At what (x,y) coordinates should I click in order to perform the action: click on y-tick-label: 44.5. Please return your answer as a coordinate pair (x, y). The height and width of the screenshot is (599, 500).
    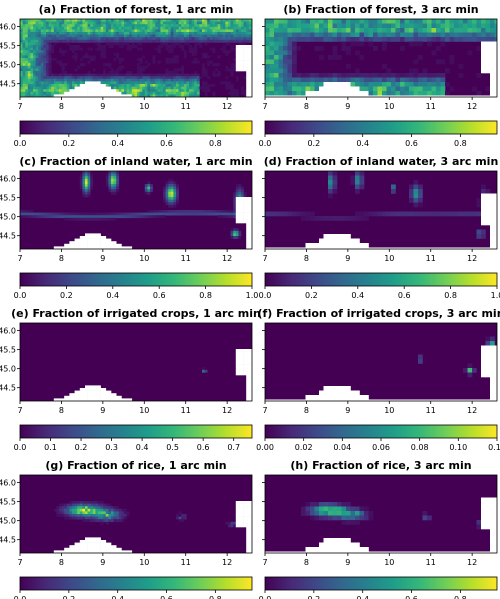
    Looking at the image, I should click on (8, 84).